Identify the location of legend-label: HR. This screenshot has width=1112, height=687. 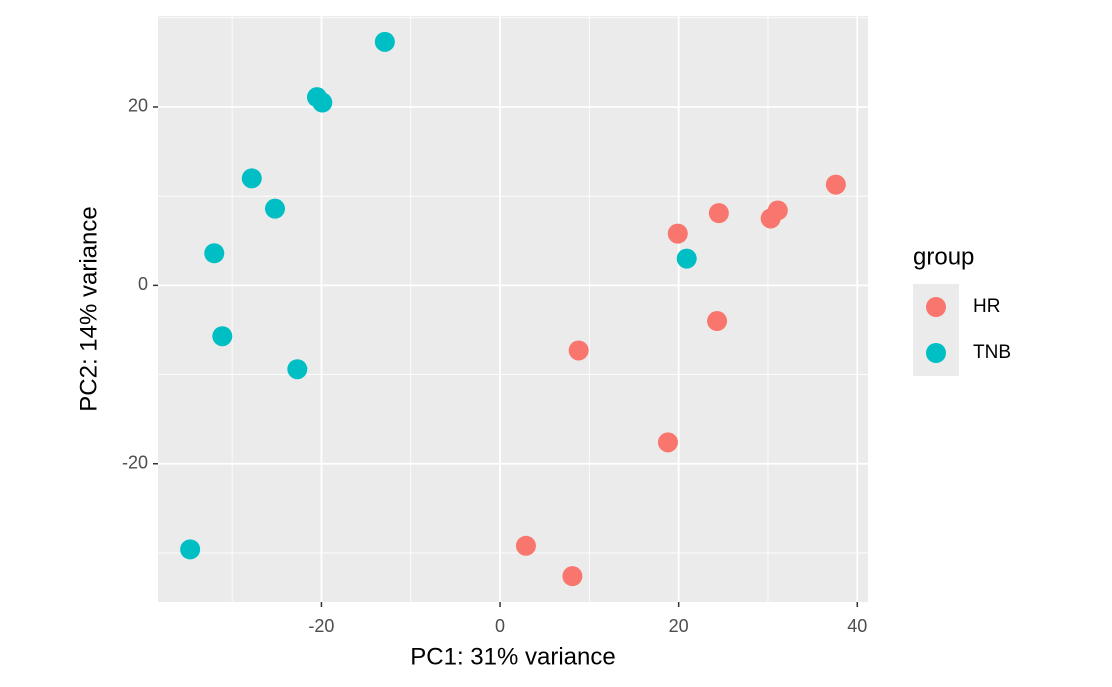
(986, 306).